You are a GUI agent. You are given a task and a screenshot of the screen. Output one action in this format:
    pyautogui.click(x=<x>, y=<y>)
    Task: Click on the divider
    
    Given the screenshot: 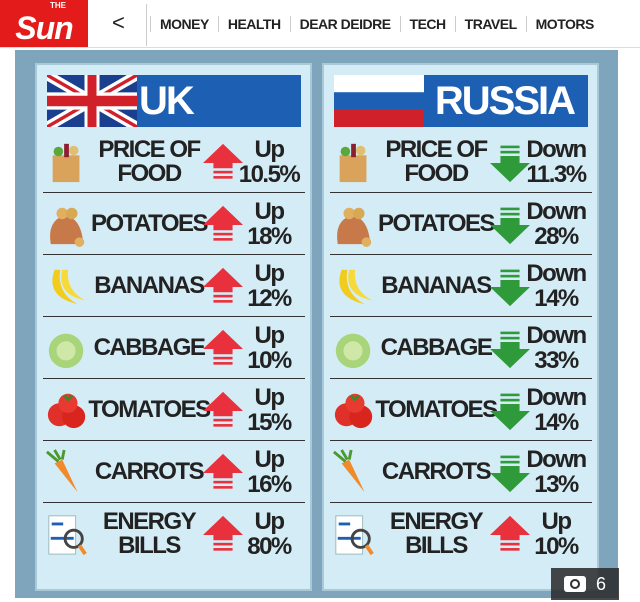 What is the action you would take?
    pyautogui.click(x=146, y=25)
    